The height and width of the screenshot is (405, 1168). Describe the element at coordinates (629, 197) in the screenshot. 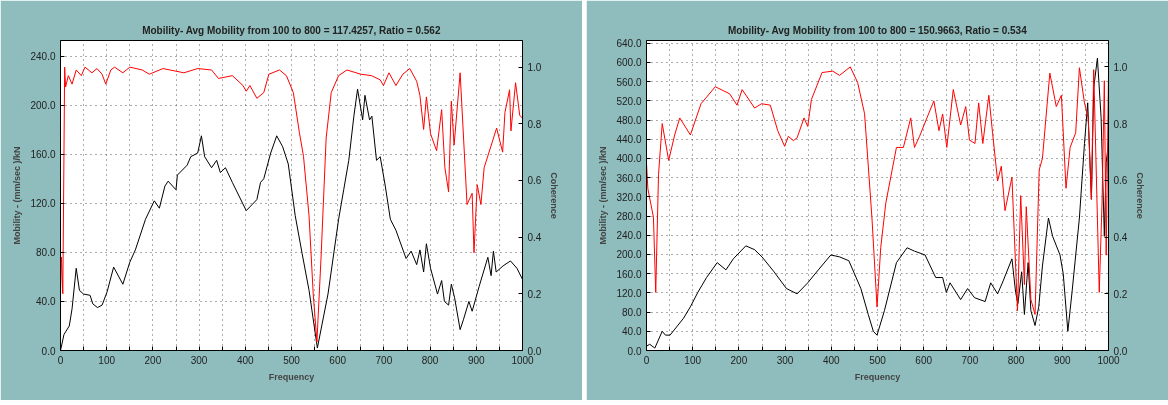

I see `y-tick-label: 320.0` at that location.